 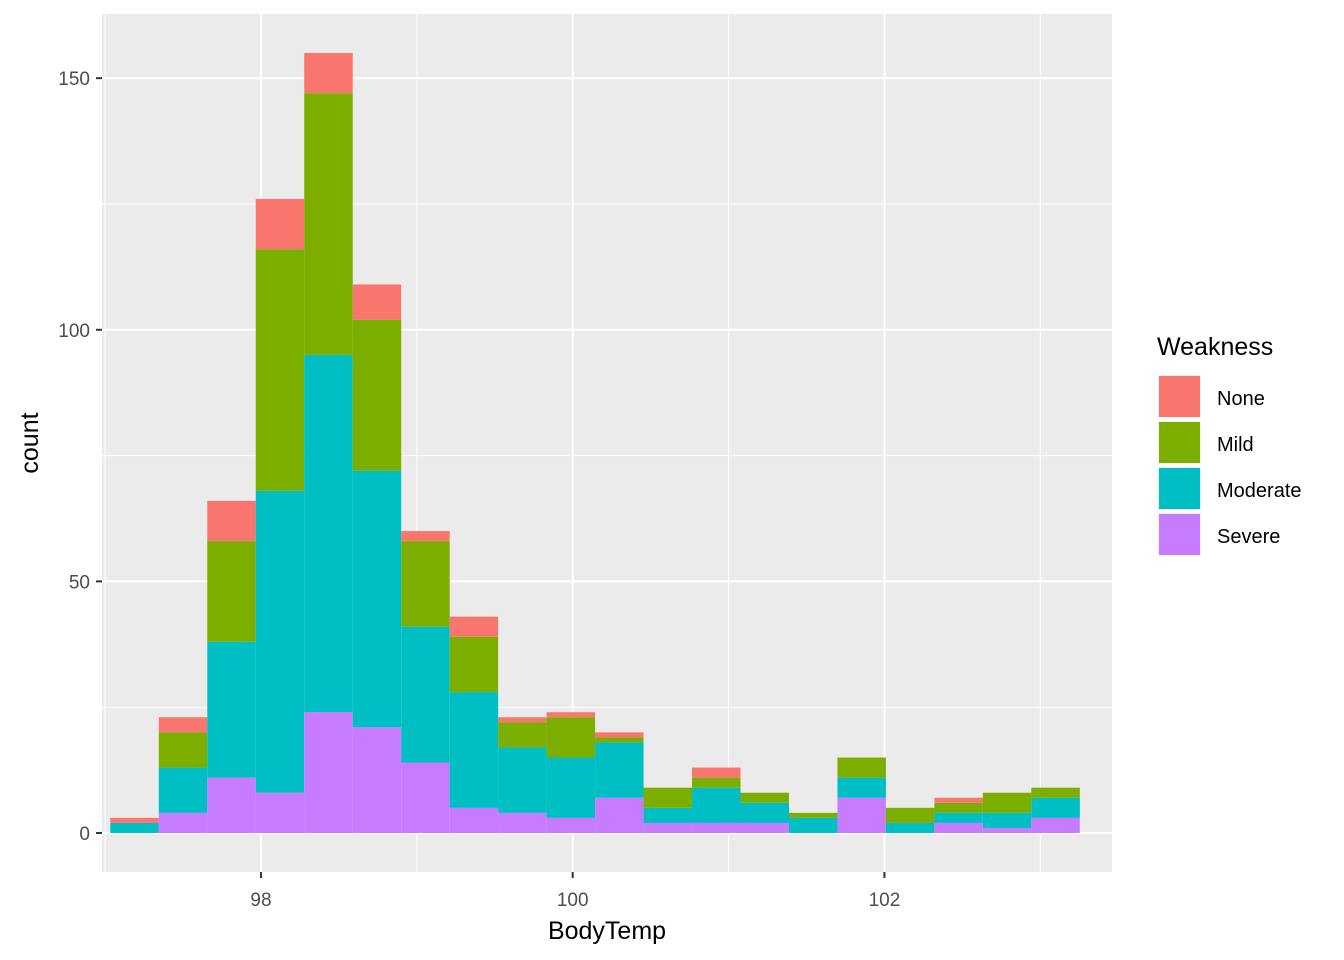 I want to click on x-axis-title: BodyTemp, so click(x=607, y=931).